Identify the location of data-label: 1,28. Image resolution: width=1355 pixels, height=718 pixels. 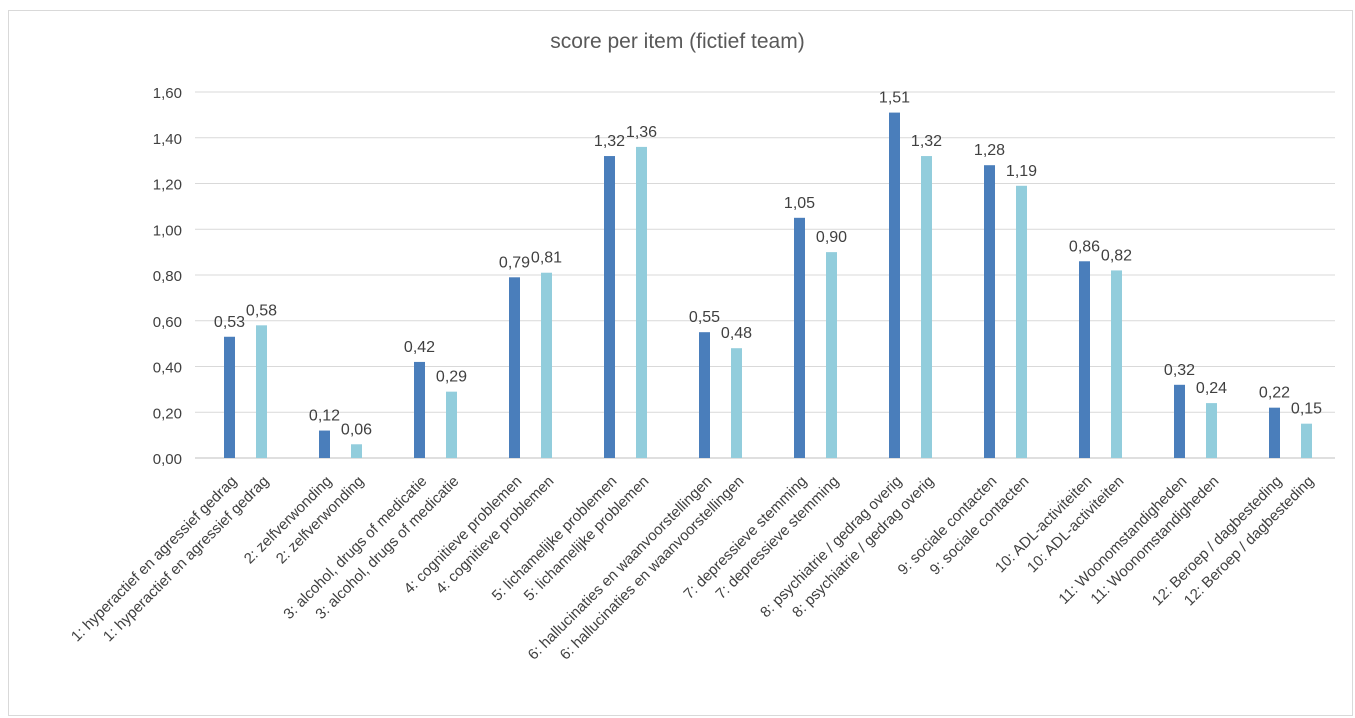
(989, 150).